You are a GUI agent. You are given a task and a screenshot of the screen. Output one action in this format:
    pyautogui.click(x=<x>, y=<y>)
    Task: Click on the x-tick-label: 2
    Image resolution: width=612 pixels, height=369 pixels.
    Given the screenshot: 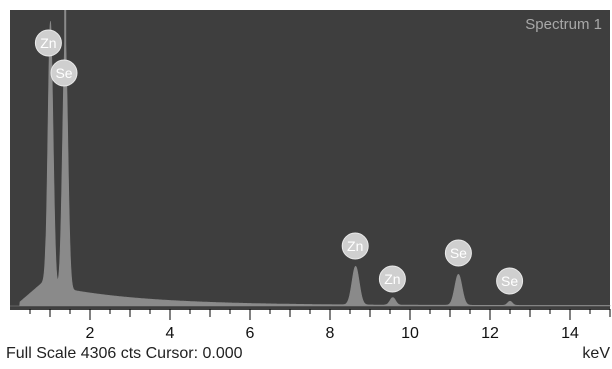 What is the action you would take?
    pyautogui.click(x=90, y=333)
    